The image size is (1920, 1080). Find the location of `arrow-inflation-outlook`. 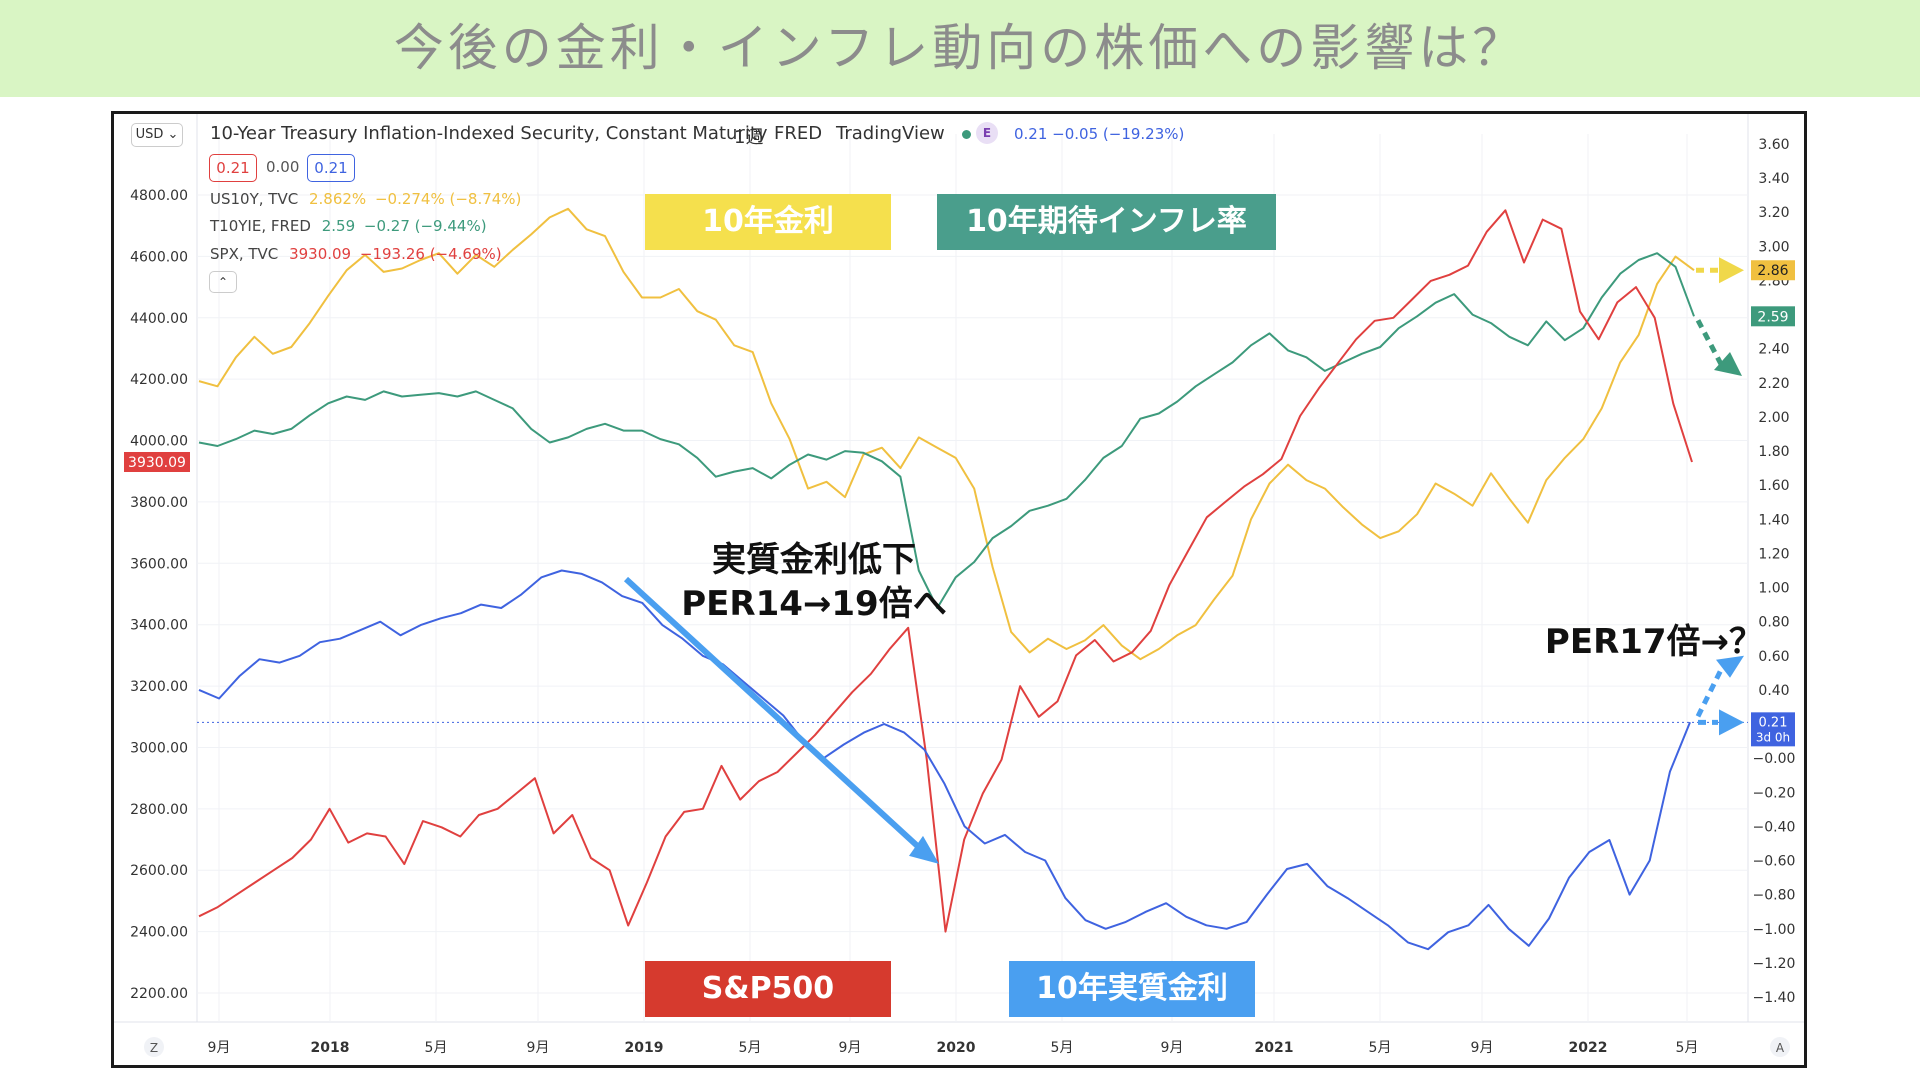

arrow-inflation-outlook is located at coordinates (1710, 343).